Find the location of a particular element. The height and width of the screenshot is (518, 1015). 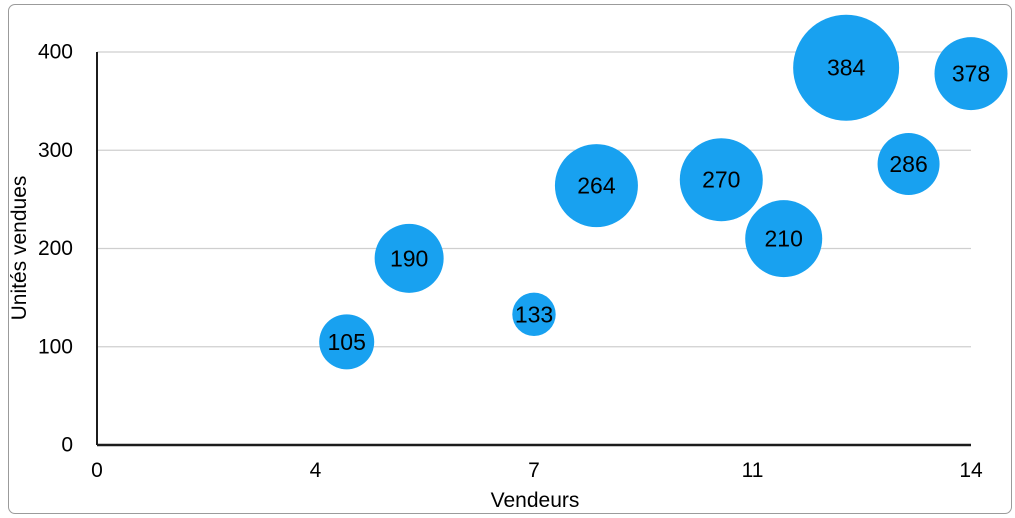

y-tick-label-0: 0 is located at coordinates (67, 445).